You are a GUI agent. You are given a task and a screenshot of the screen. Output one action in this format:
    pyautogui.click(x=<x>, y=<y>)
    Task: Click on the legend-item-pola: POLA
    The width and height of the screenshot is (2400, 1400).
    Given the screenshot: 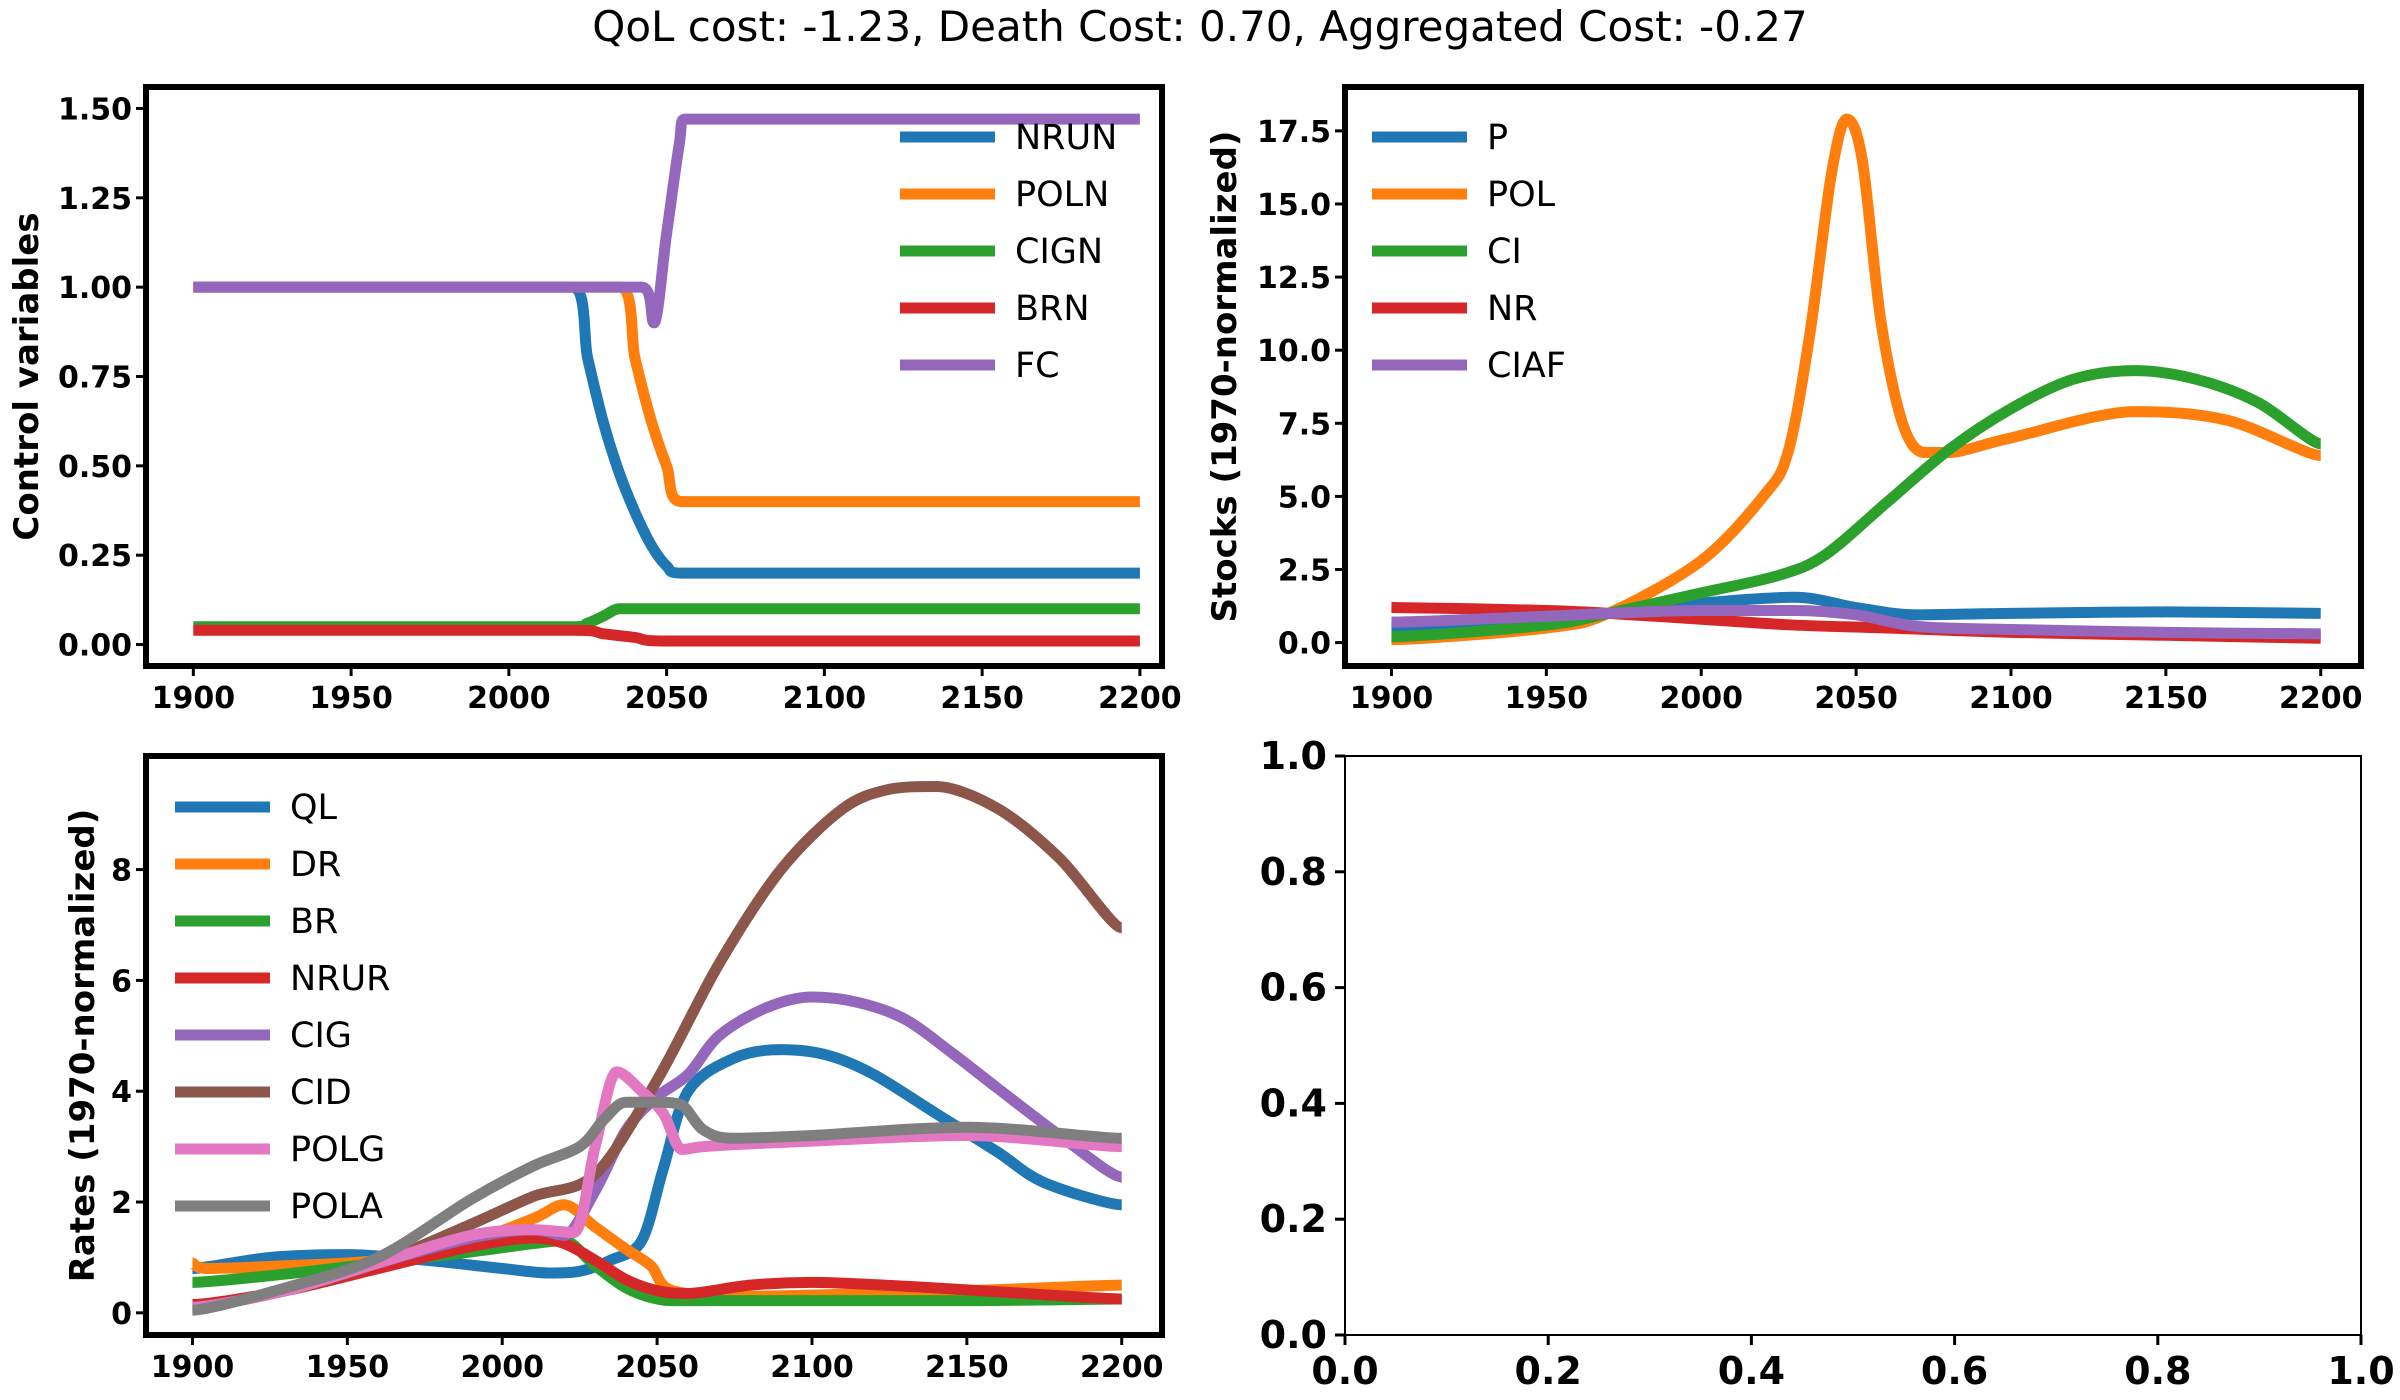 What is the action you would take?
    pyautogui.click(x=279, y=1207)
    